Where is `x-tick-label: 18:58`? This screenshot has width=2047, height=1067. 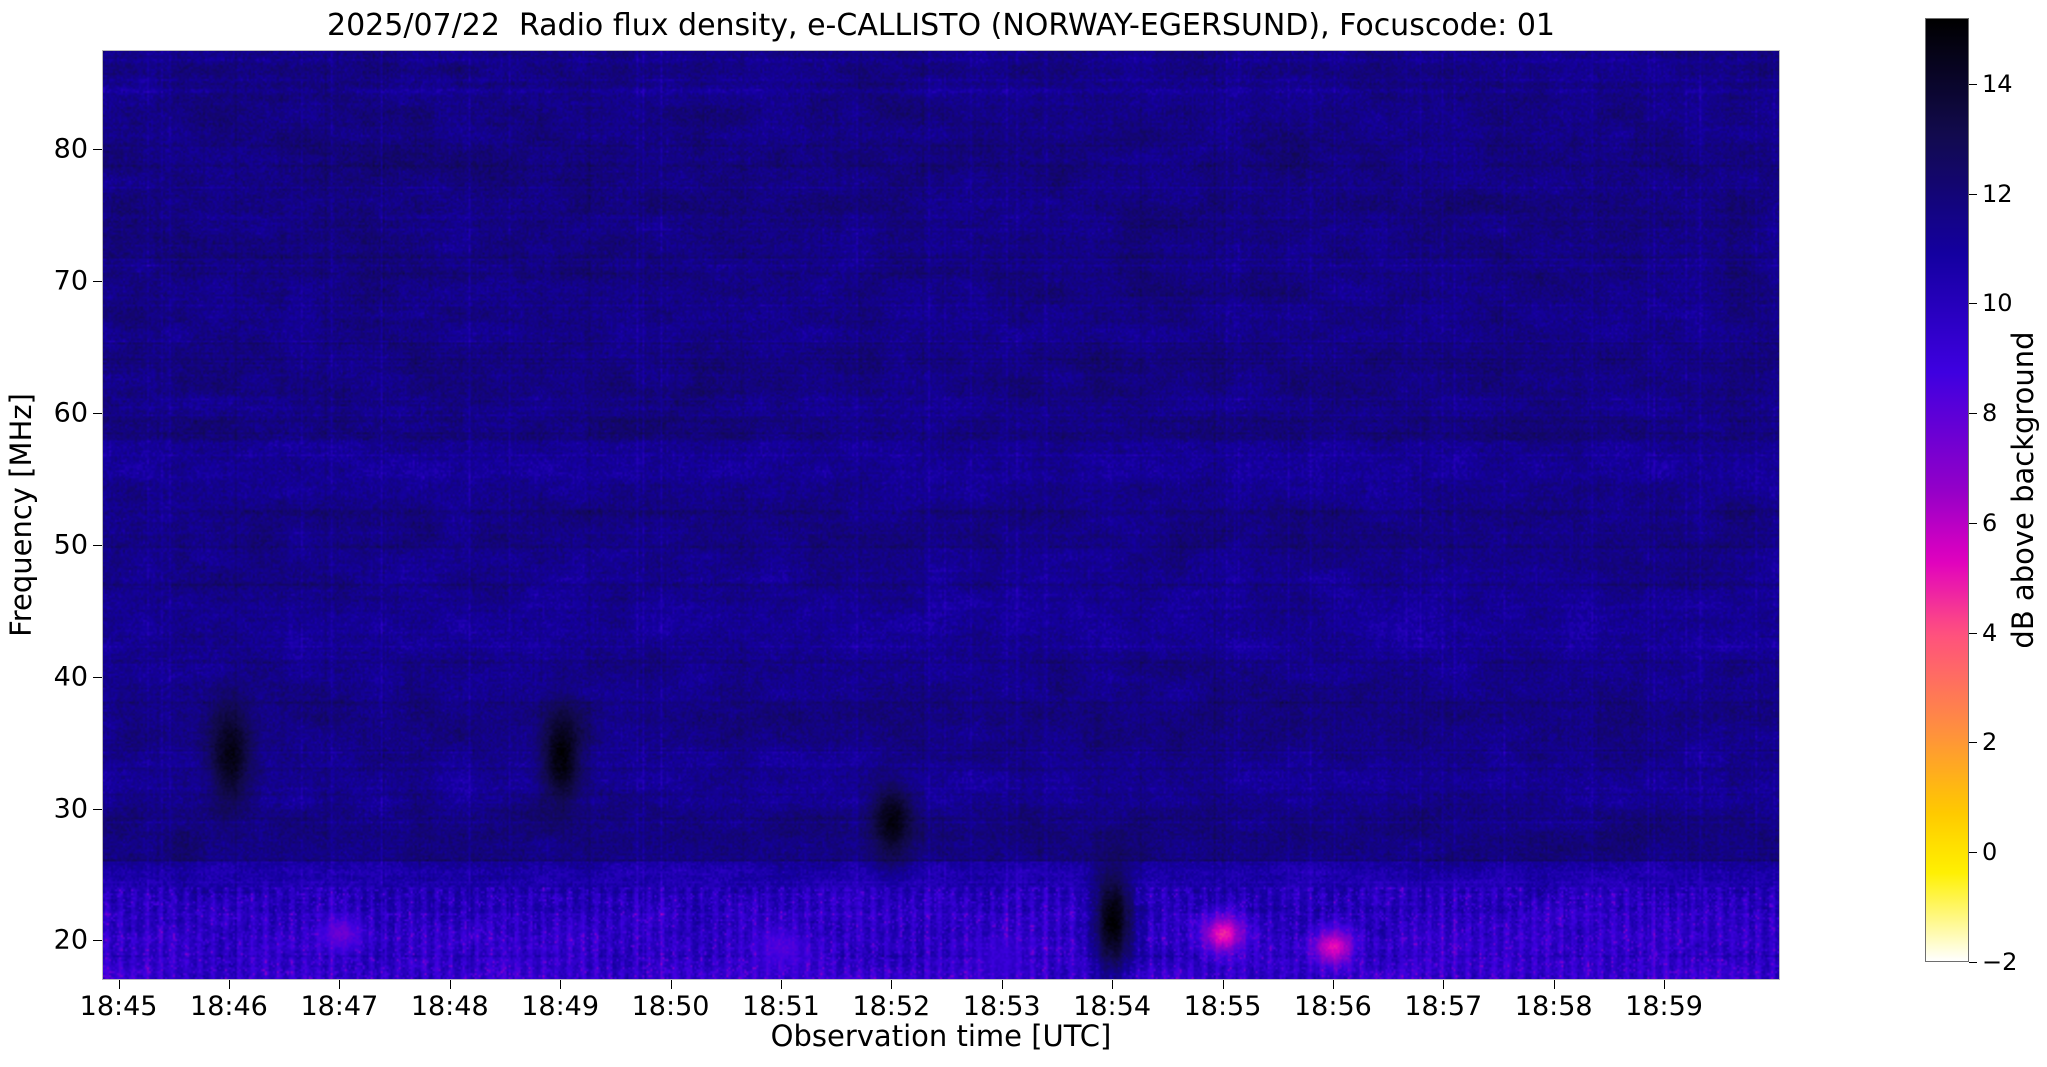 x-tick-label: 18:58 is located at coordinates (1553, 1006).